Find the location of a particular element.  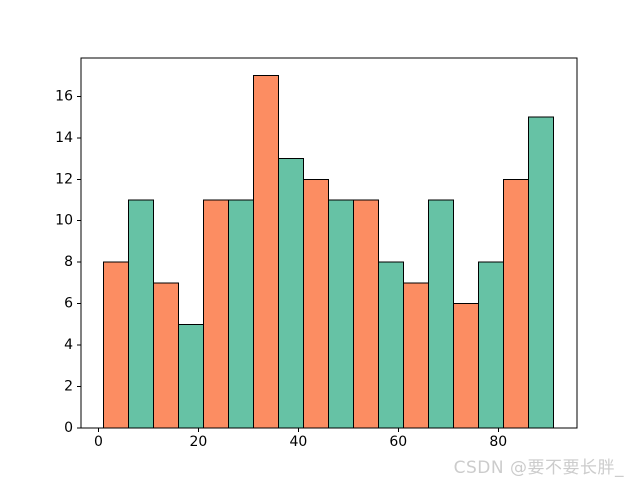

y-tick-label: 2 is located at coordinates (68, 387).